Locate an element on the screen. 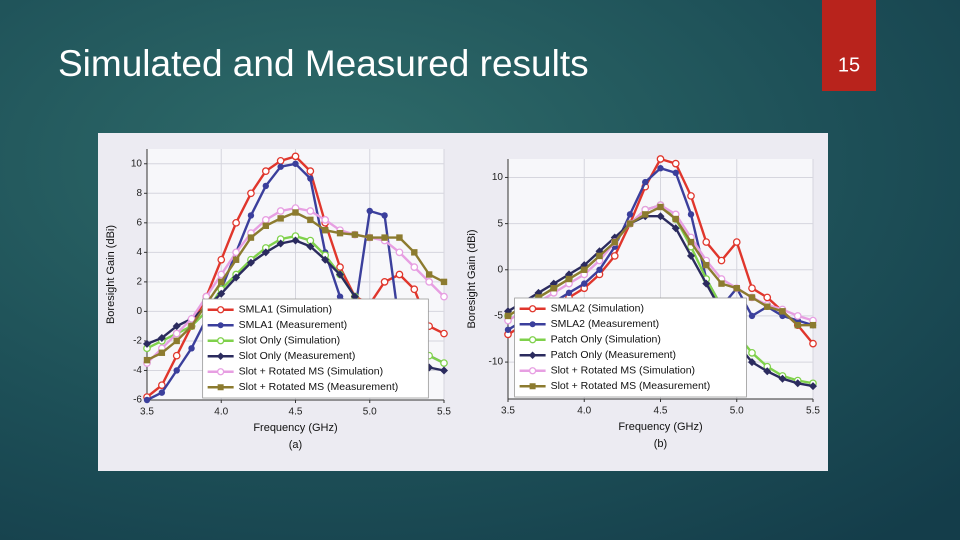  legend-box is located at coordinates (315, 348).